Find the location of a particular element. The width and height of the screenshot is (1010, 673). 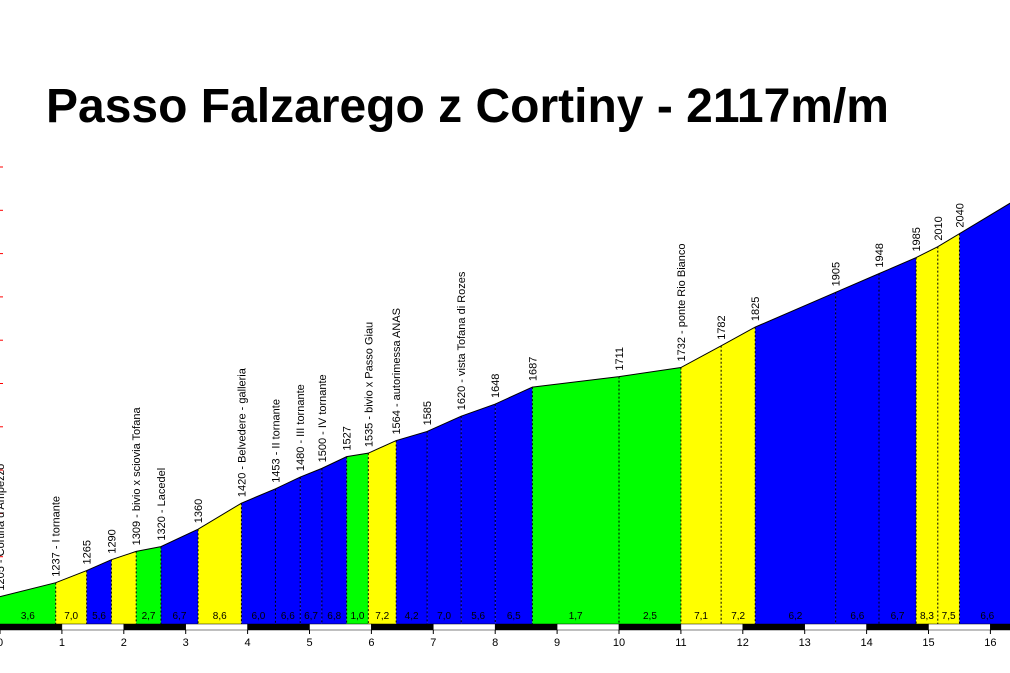

x-tick-label: 12 is located at coordinates (743, 643).